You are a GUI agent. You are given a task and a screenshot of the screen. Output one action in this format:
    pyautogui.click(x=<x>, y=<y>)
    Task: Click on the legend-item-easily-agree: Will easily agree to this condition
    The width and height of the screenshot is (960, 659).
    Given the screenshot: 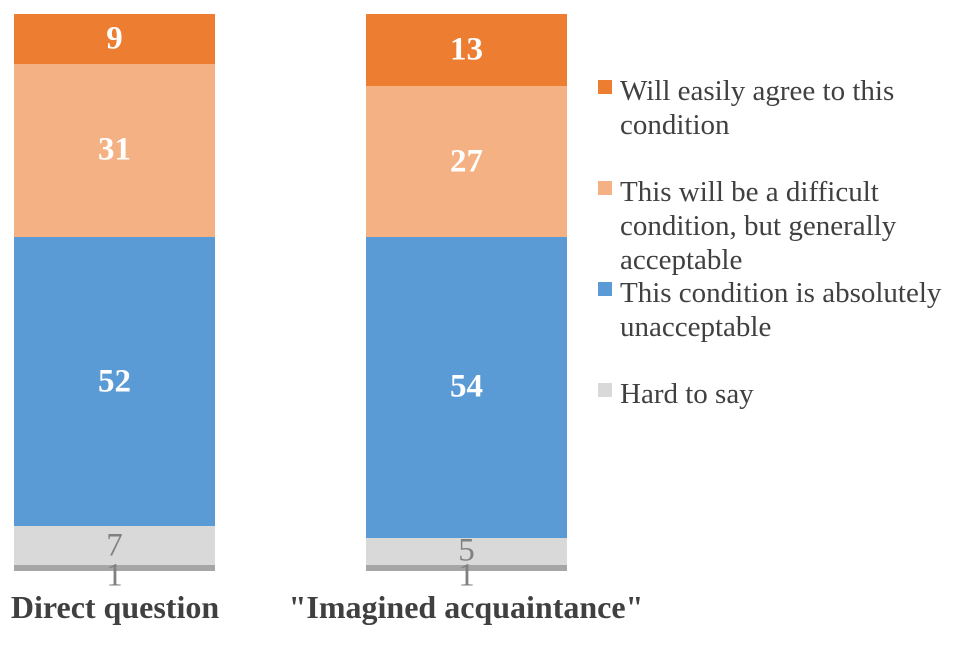 What is the action you would take?
    pyautogui.click(x=773, y=108)
    